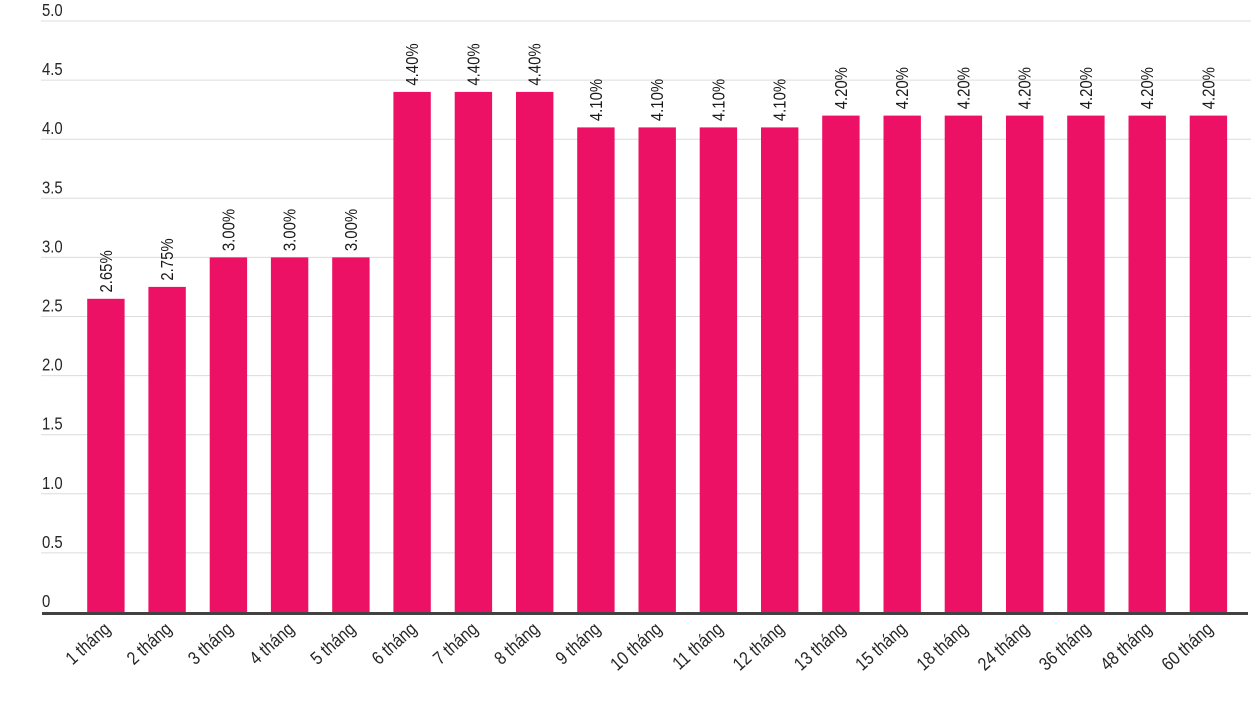 The width and height of the screenshot is (1251, 721). I want to click on svg-text: 2.5, so click(52, 305).